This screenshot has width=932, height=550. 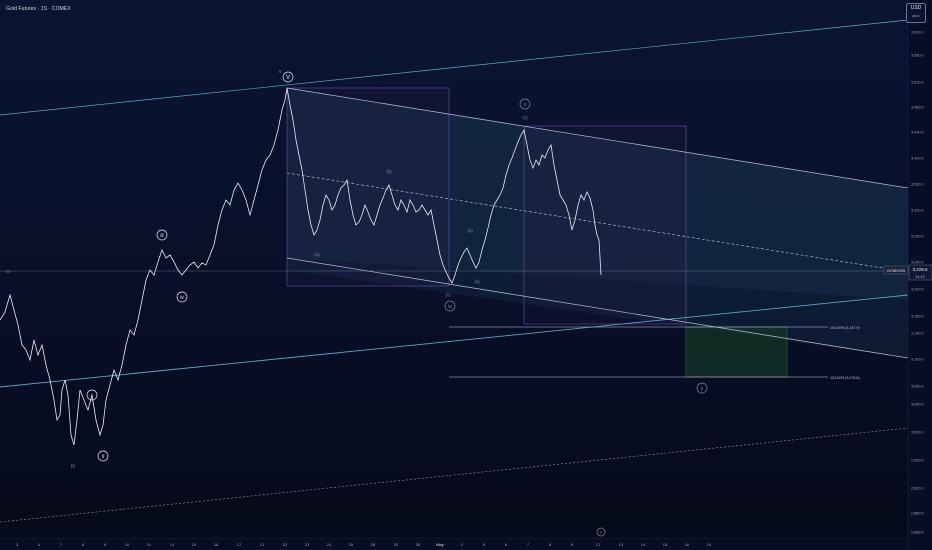 I want to click on time-axis-label: 11, so click(x=149, y=544).